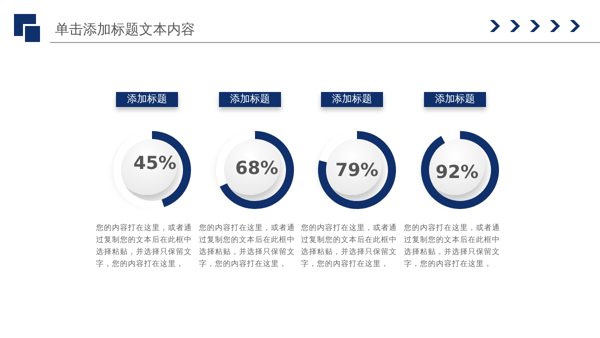 This screenshot has width=600, height=338. I want to click on data-label: 68%, so click(257, 169).